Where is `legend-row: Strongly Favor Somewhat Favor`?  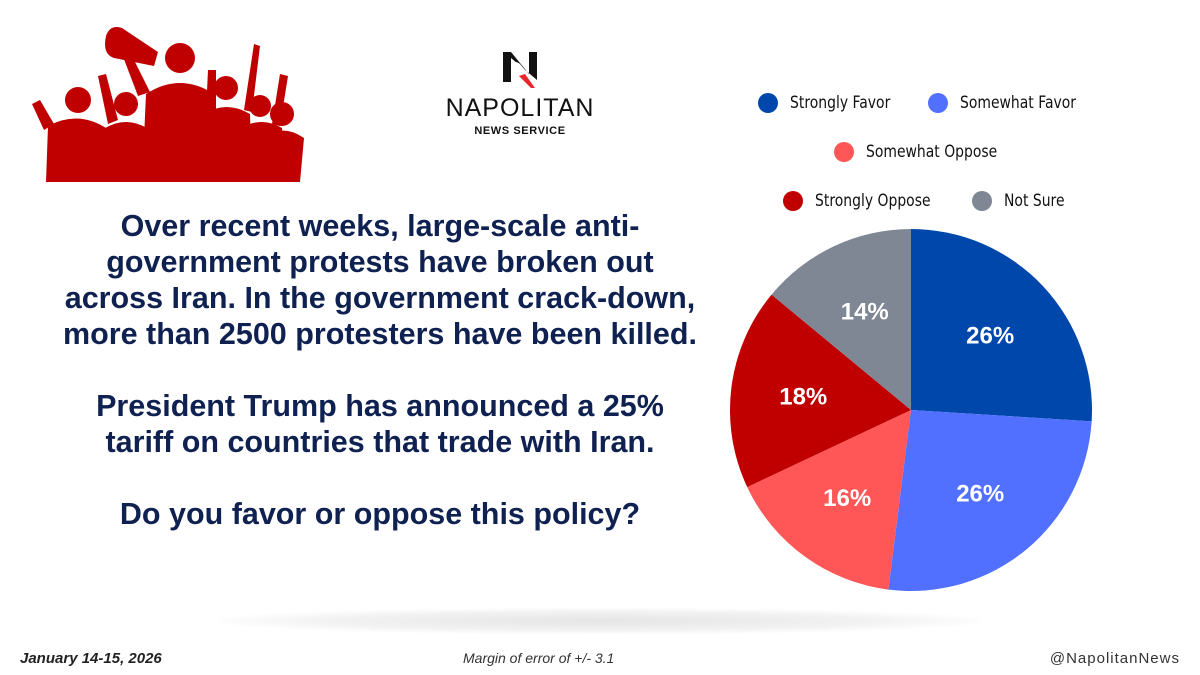
legend-row: Strongly Favor Somewhat Favor is located at coordinates (920, 102).